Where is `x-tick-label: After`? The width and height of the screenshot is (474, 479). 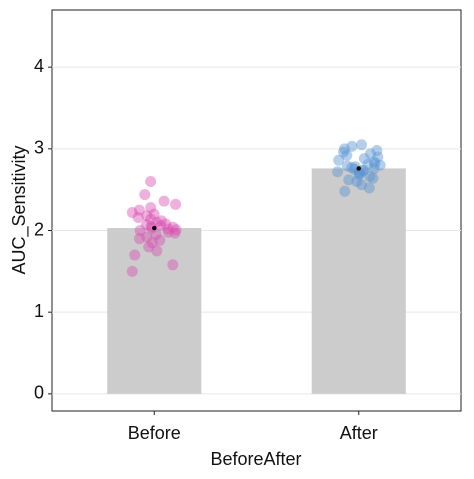
x-tick-label: After is located at coordinates (359, 433).